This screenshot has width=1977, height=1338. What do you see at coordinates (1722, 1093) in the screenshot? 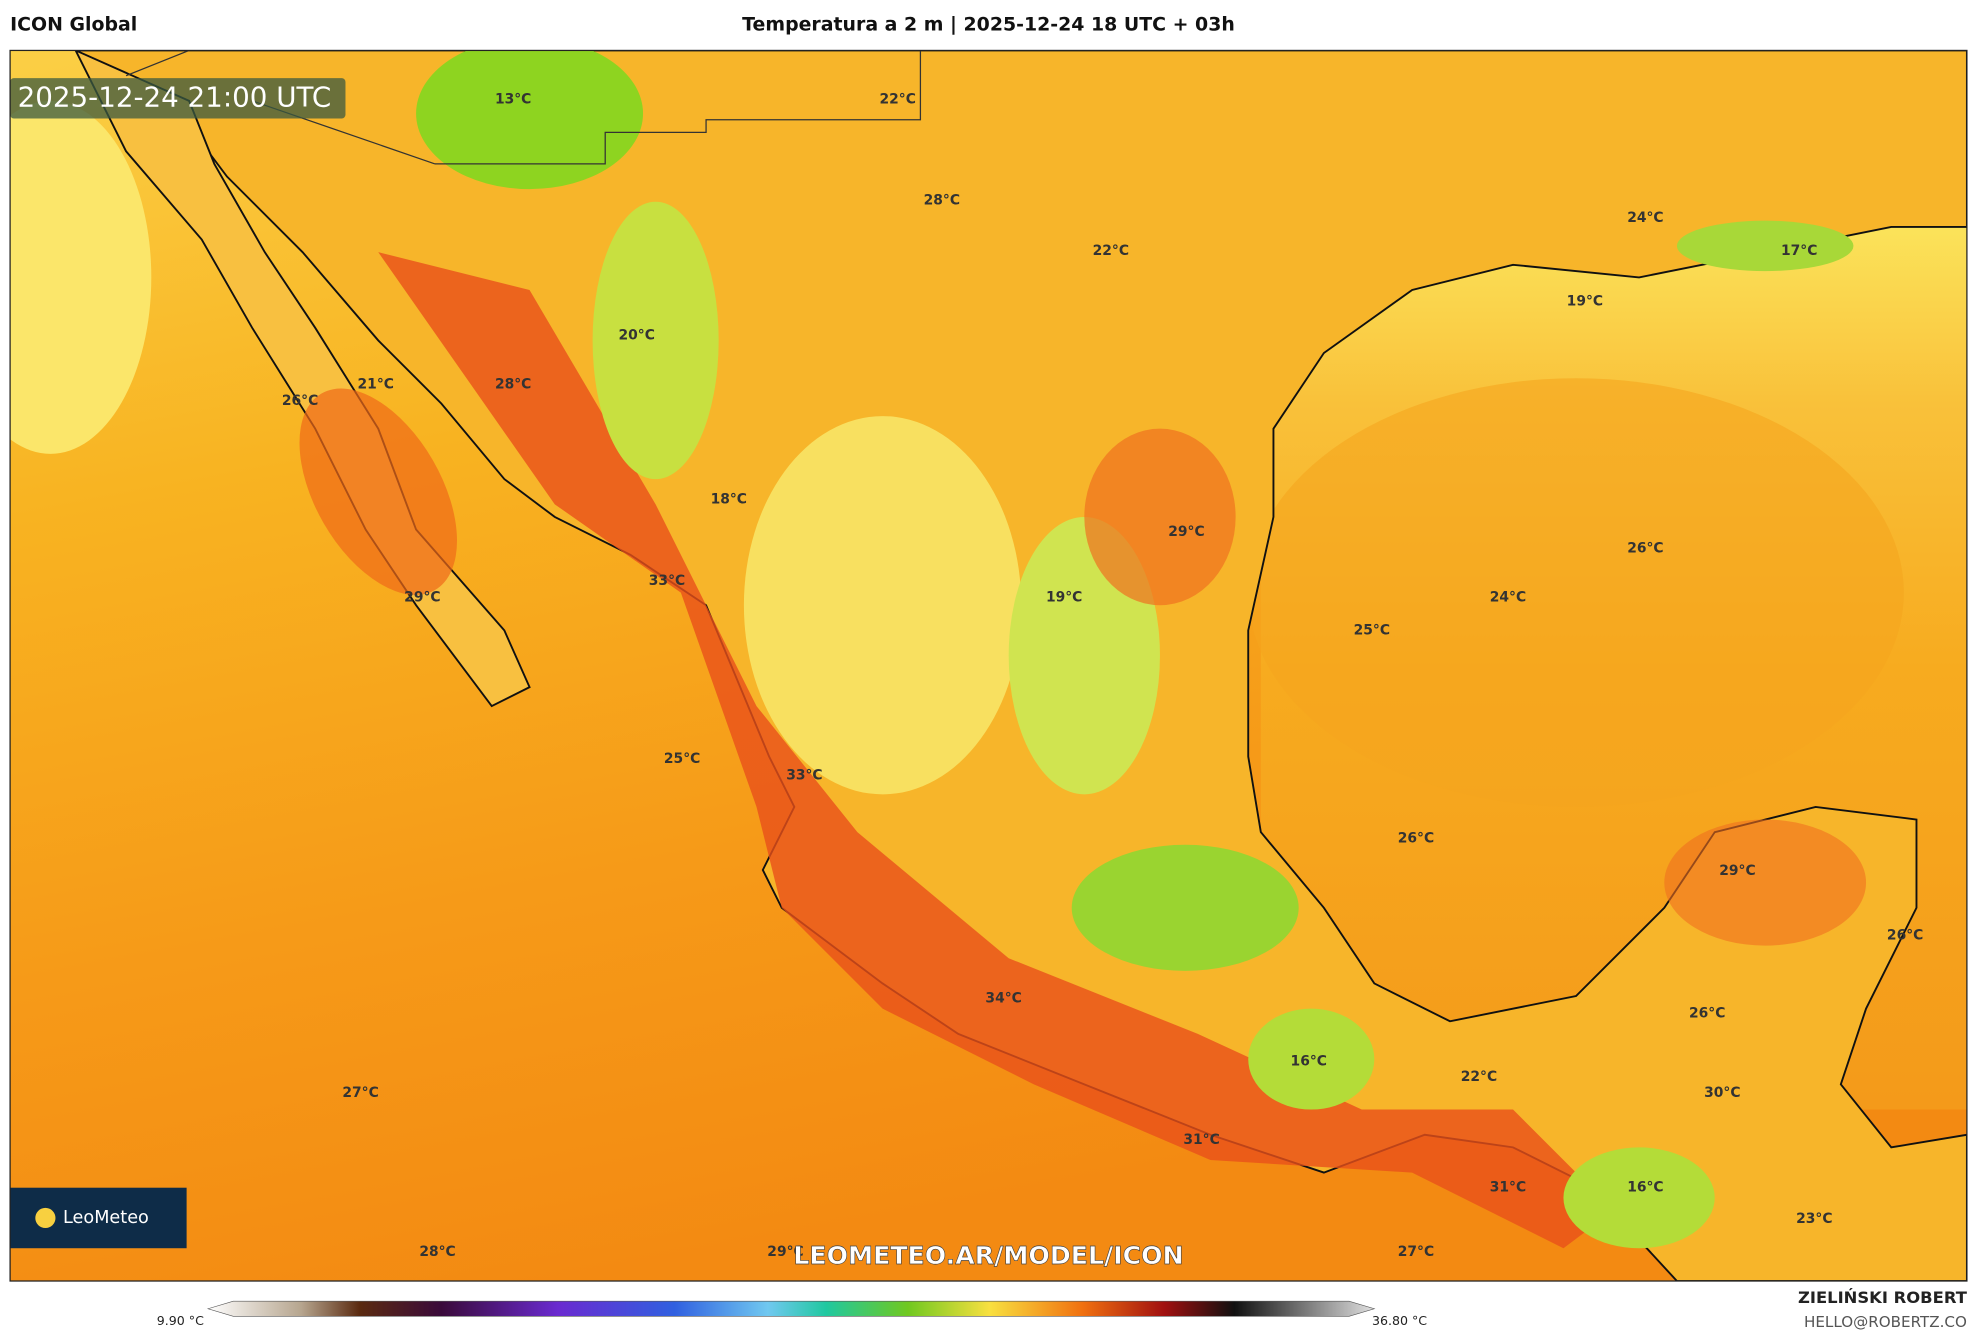
I see `temperature-label: 30°C` at bounding box center [1722, 1093].